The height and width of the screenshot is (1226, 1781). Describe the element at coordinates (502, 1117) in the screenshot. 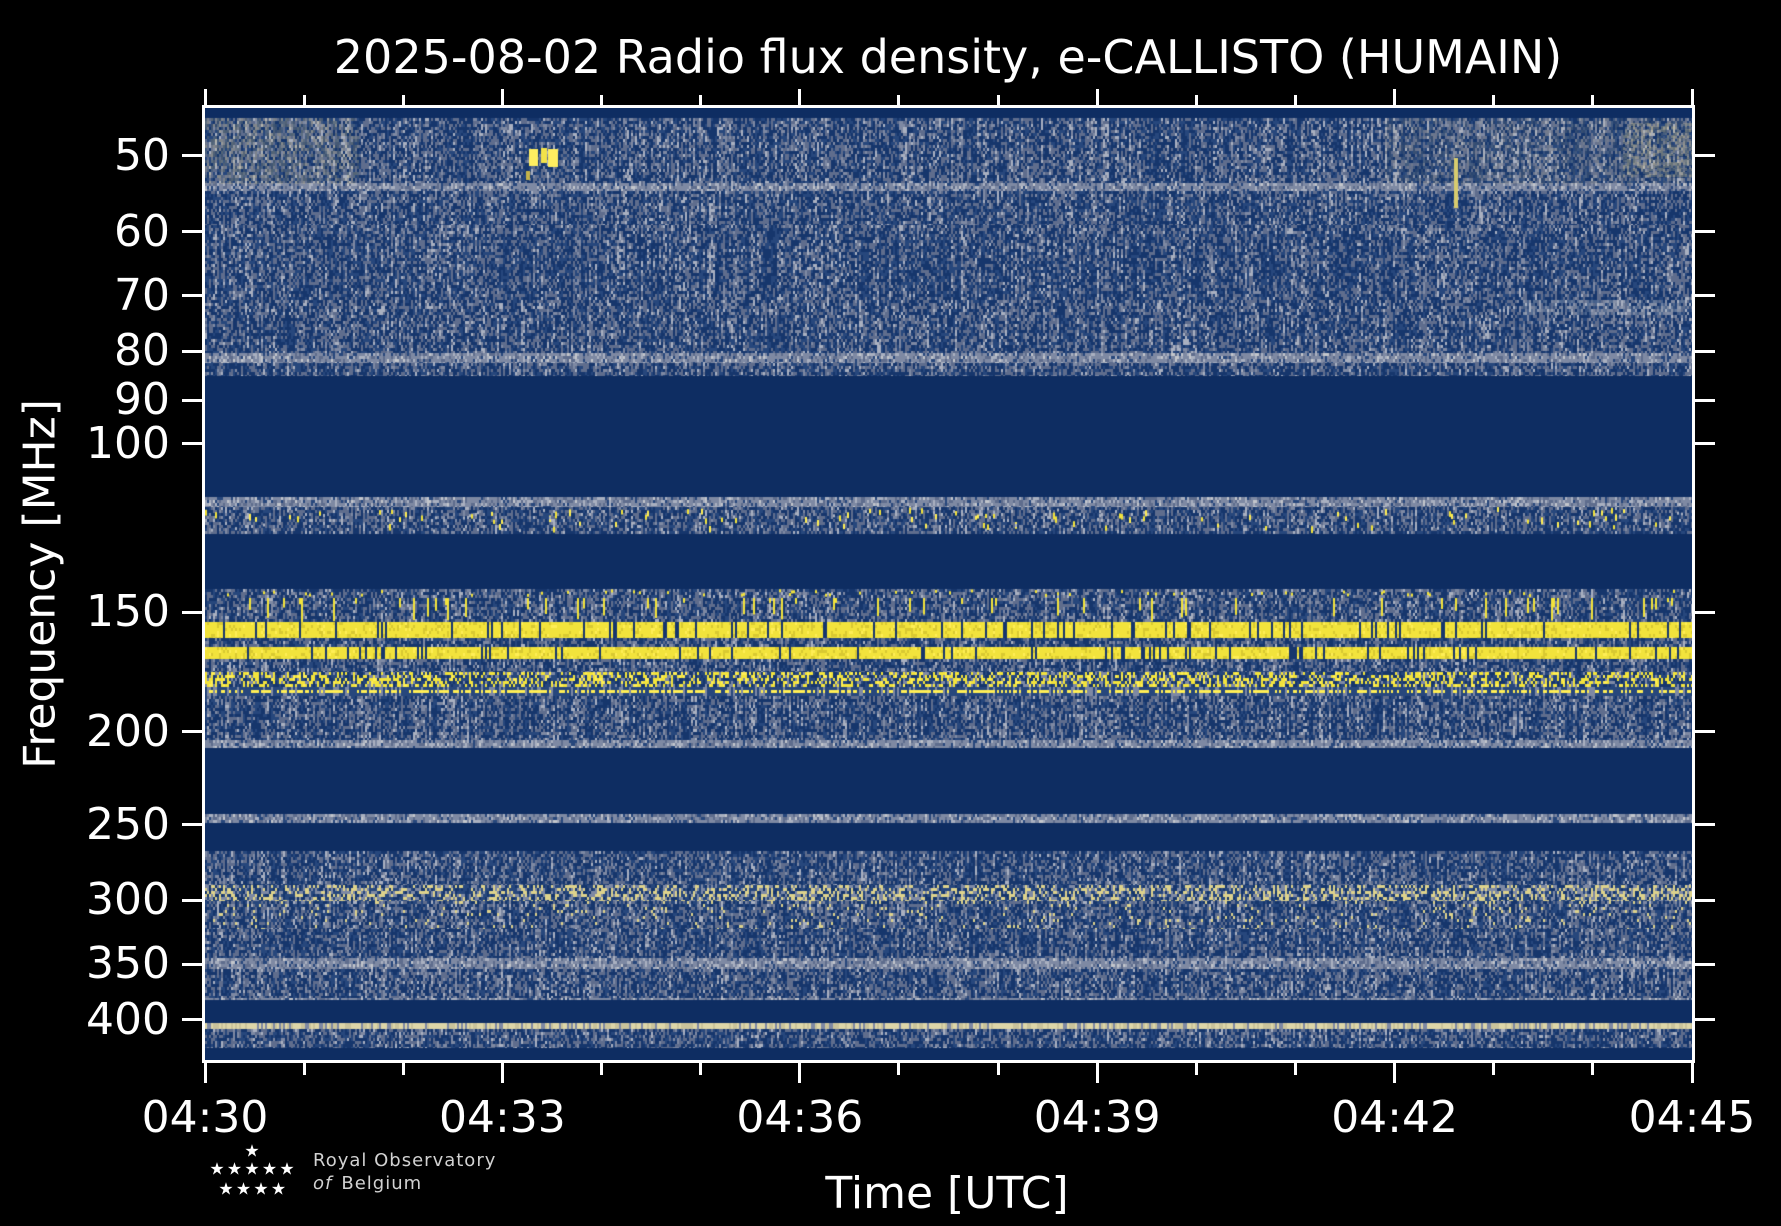

I see `x-tick-label: 04:33` at that location.